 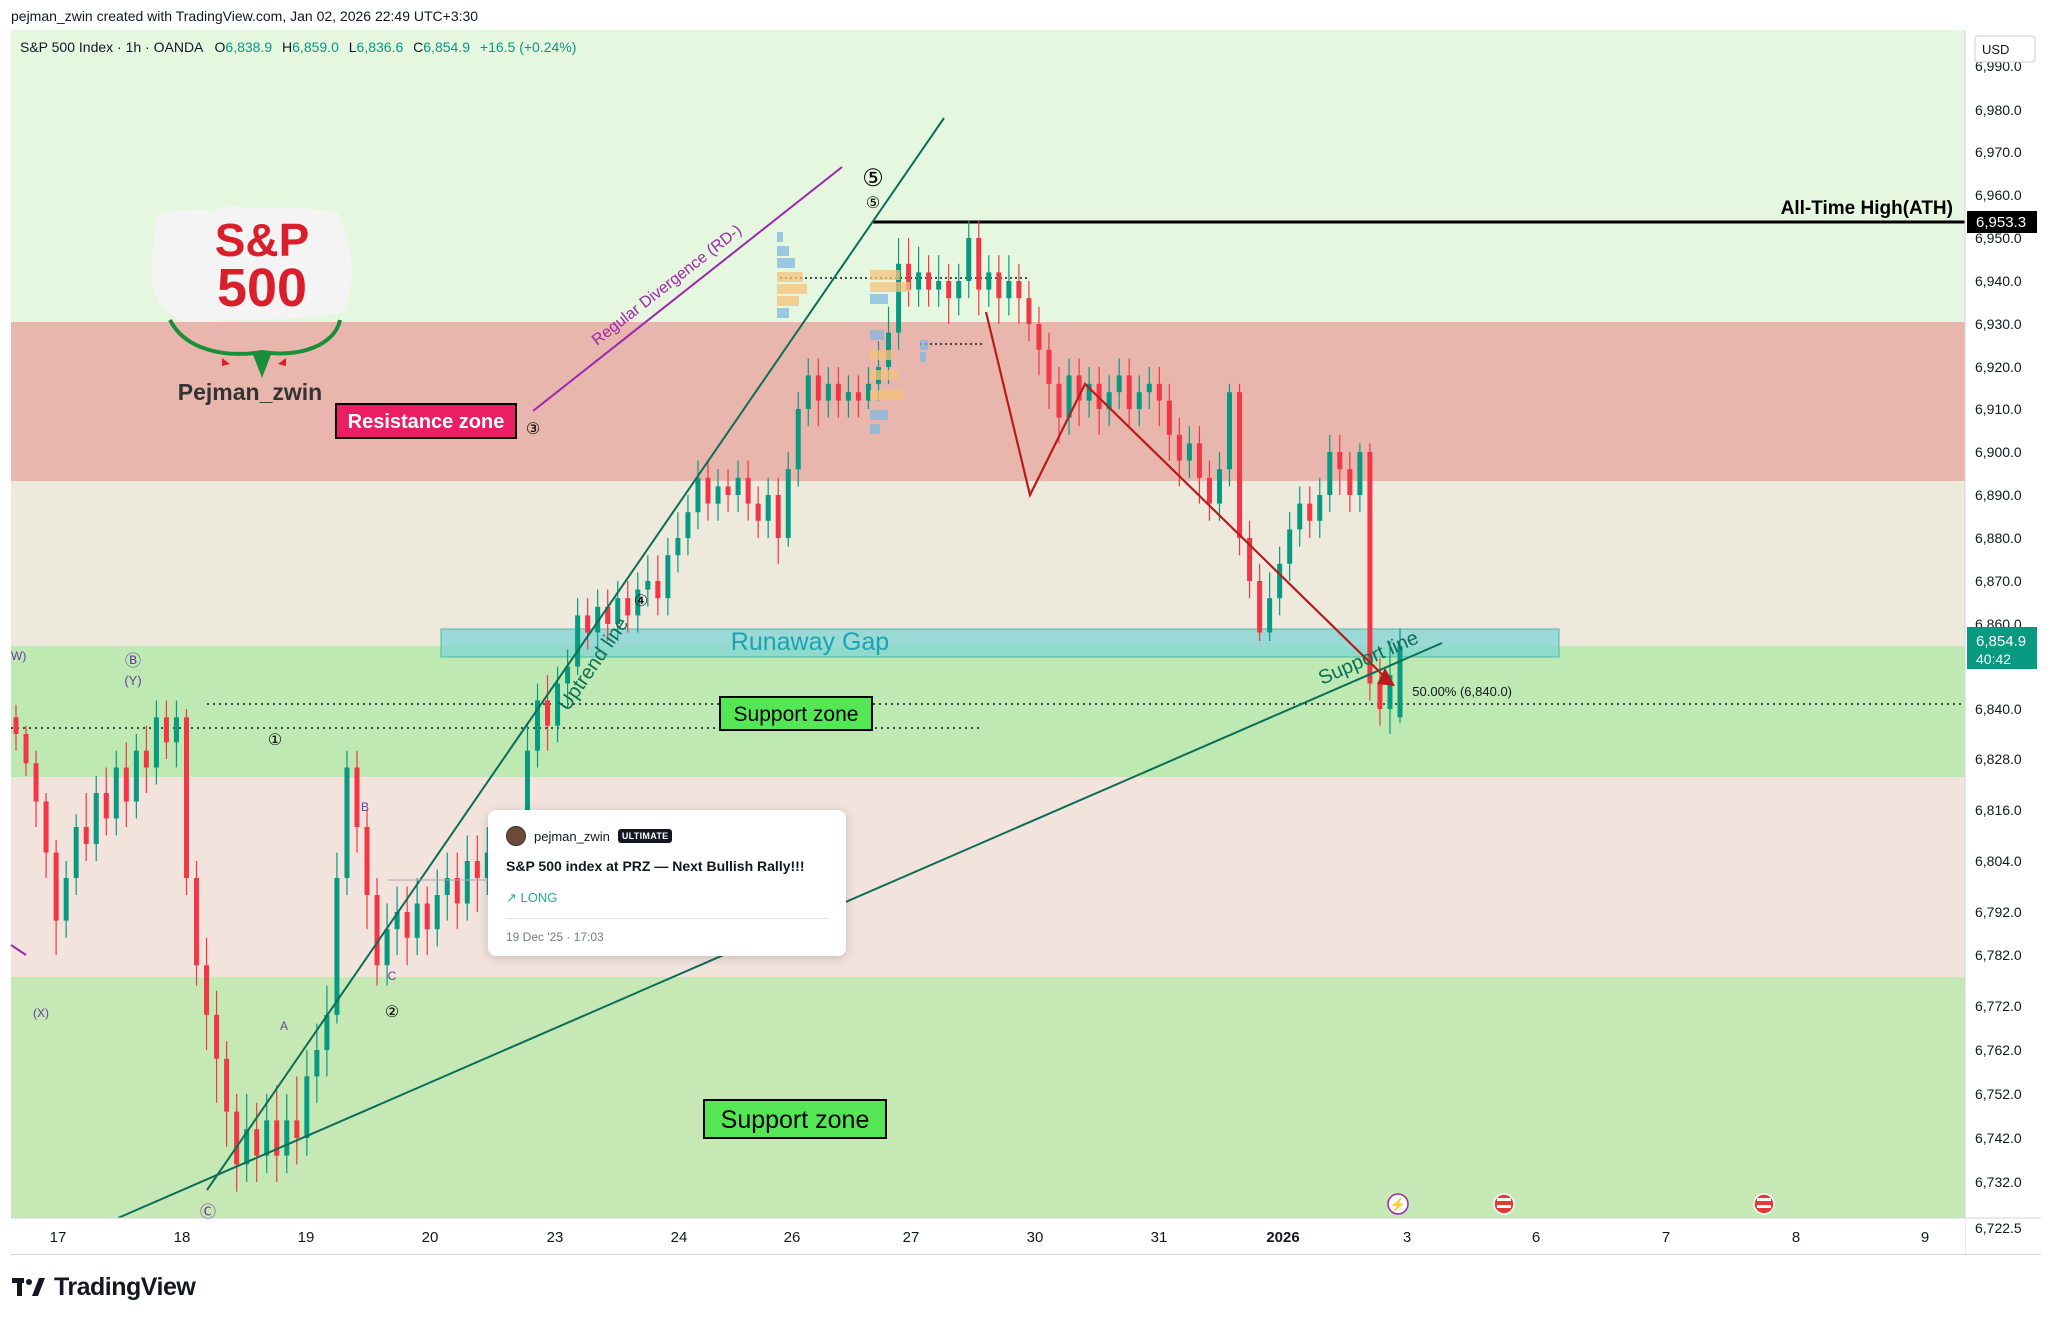 What do you see at coordinates (28, 1287) in the screenshot?
I see `tradingview-logo-icon` at bounding box center [28, 1287].